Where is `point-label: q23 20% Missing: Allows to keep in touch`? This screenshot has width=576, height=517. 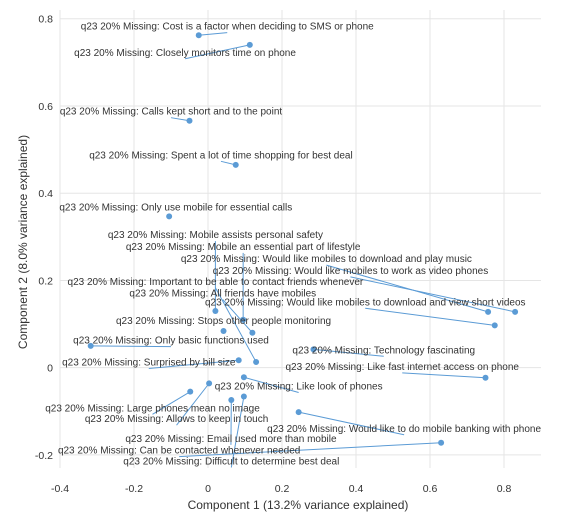 point-label: q23 20% Missing: Allows to keep in touch is located at coordinates (176, 419).